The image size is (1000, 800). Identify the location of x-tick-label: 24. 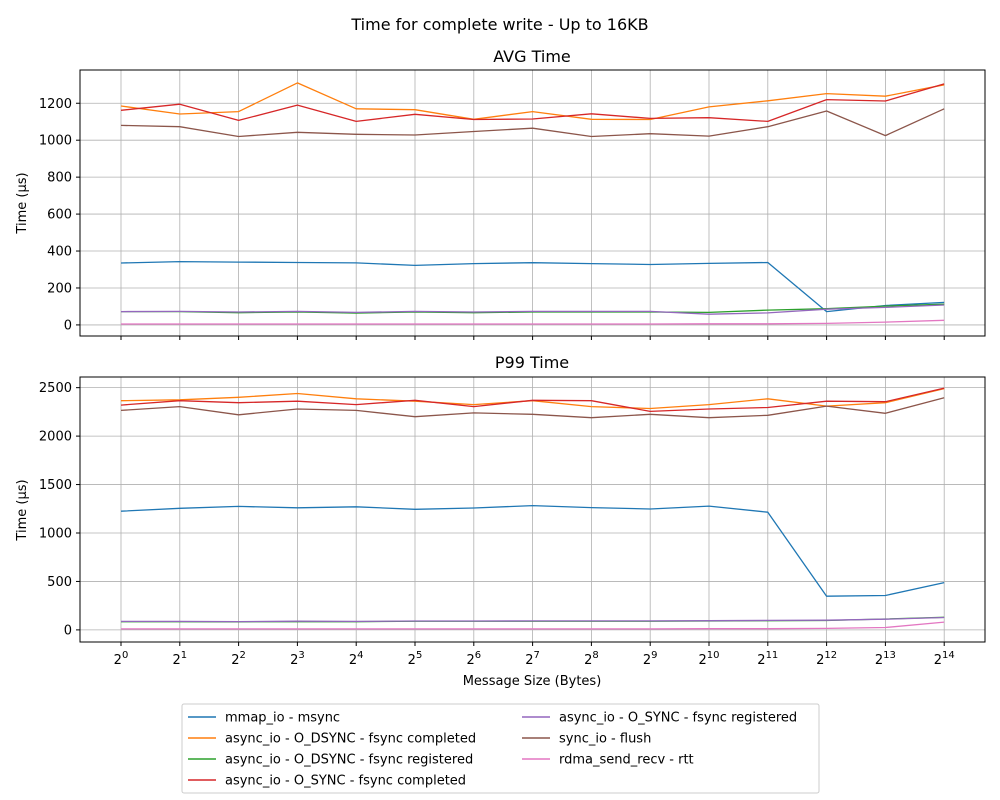
(356, 659).